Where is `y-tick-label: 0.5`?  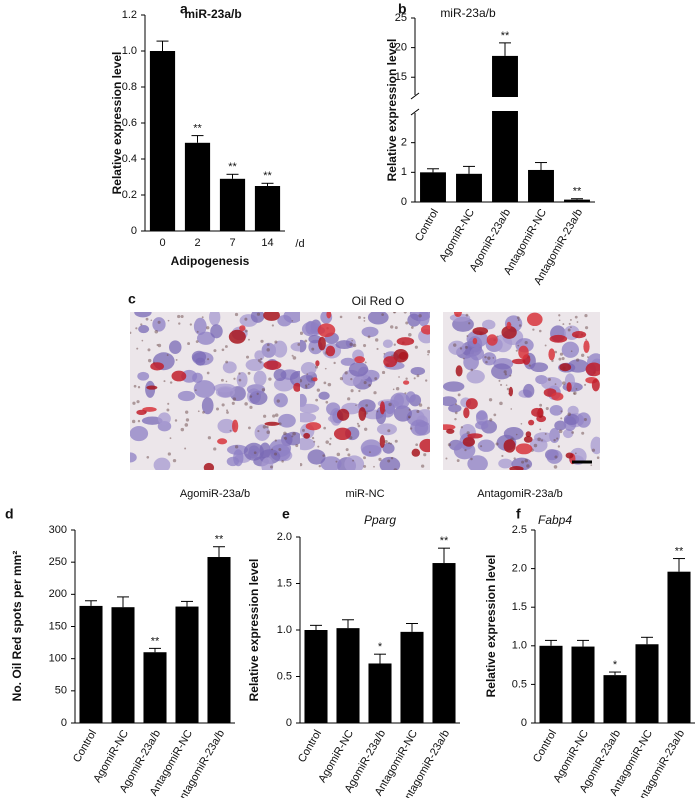 y-tick-label: 0.5 is located at coordinates (284, 676).